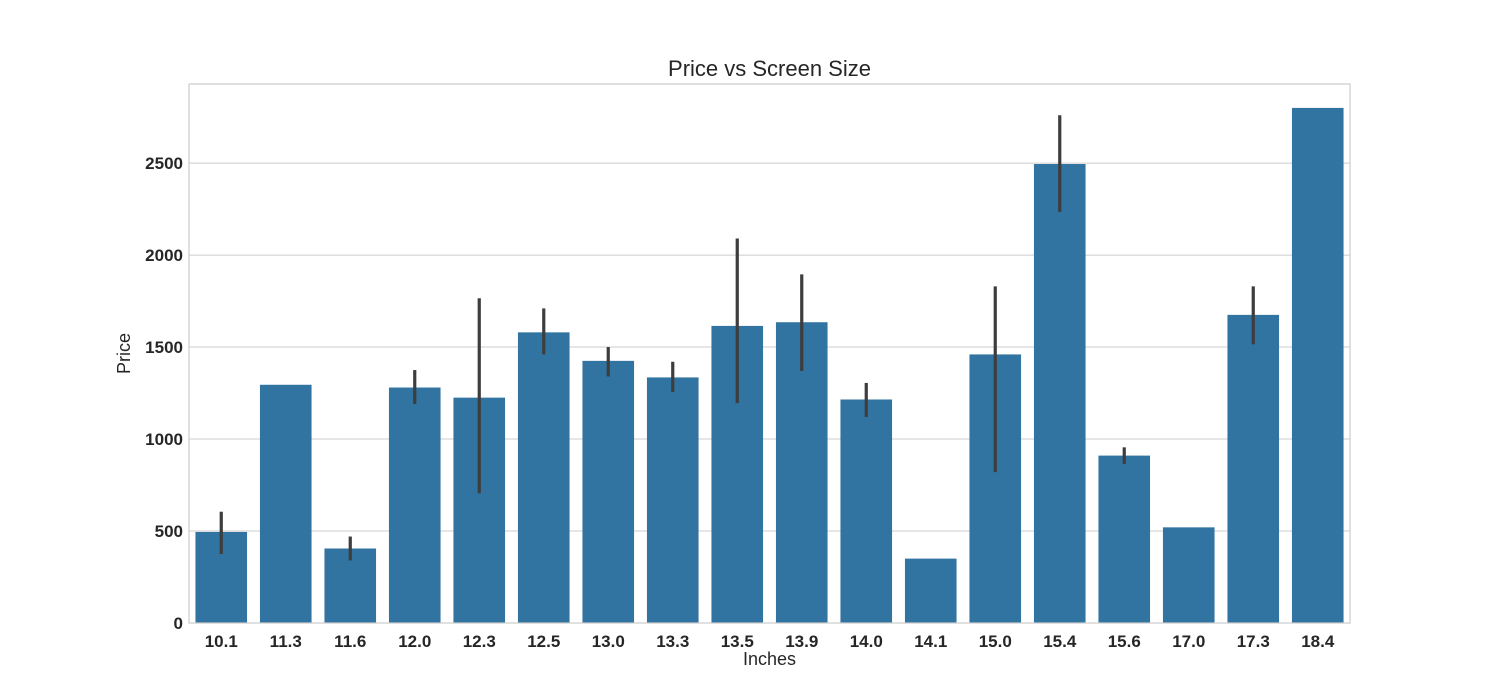 The width and height of the screenshot is (1500, 700). Describe the element at coordinates (164, 439) in the screenshot. I see `y-tick-label: 1000` at that location.